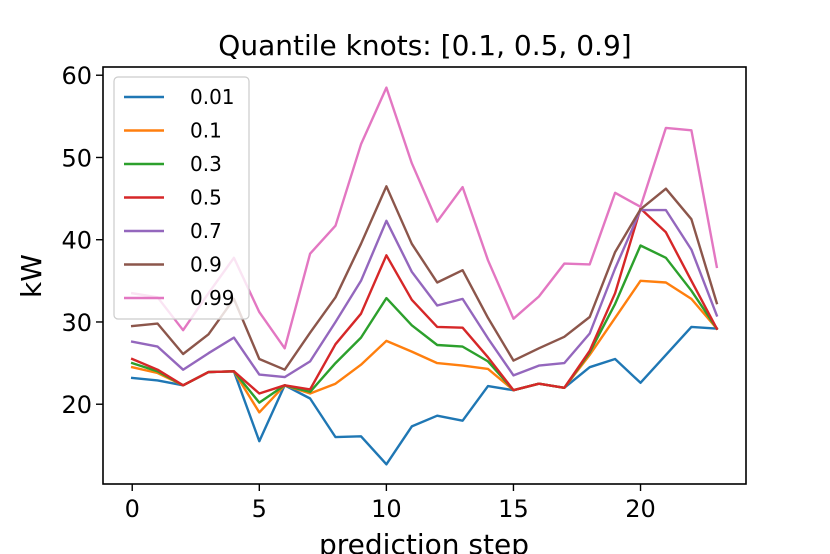  What do you see at coordinates (31, 276) in the screenshot?
I see `y-axis-label: kW` at bounding box center [31, 276].